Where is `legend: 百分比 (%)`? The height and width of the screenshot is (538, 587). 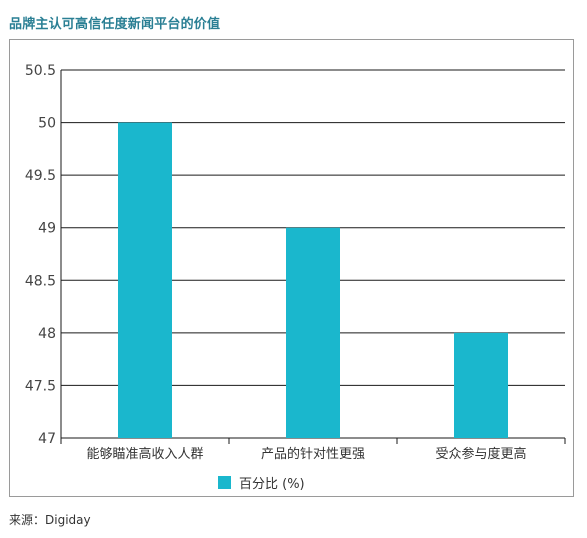
legend: 百分比 (%) is located at coordinates (261, 483).